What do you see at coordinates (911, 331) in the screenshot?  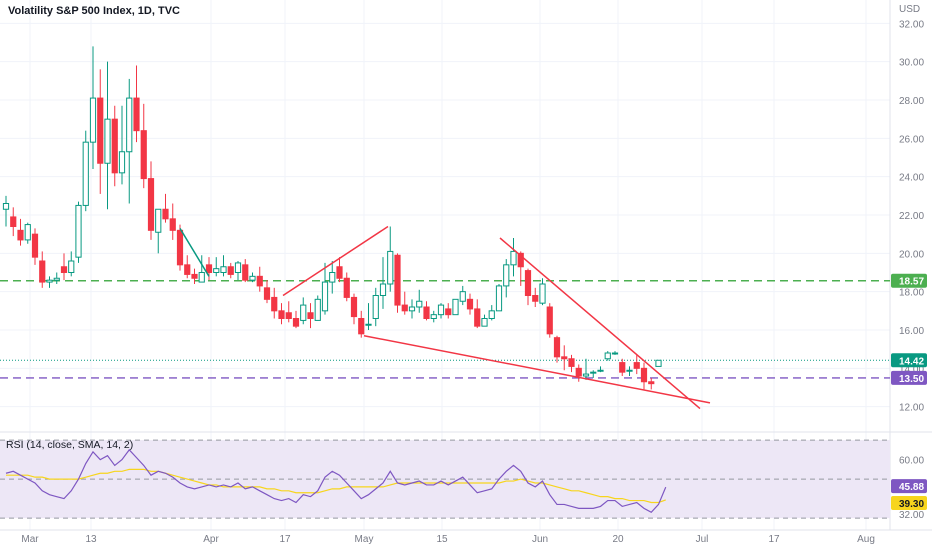 I see `price-axis-tick: 16.00` at bounding box center [911, 331].